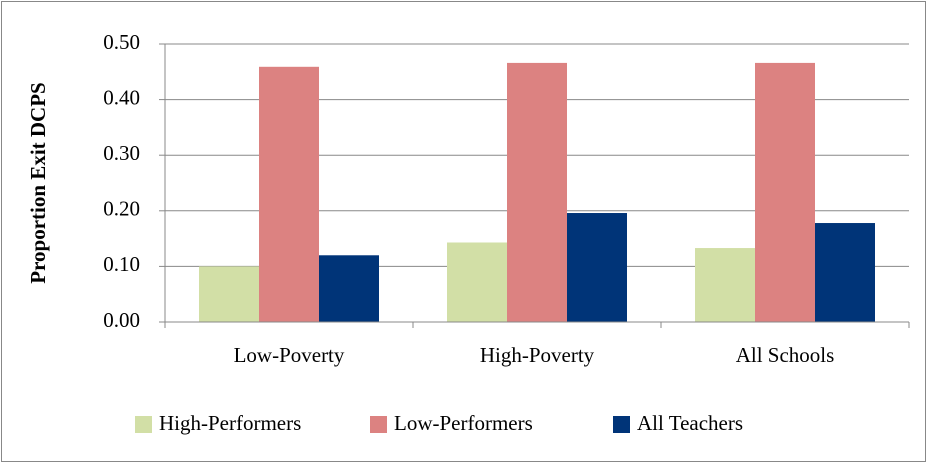 This screenshot has height=463, width=927. Describe the element at coordinates (121, 320) in the screenshot. I see `y-tick-label: 0.00` at that location.